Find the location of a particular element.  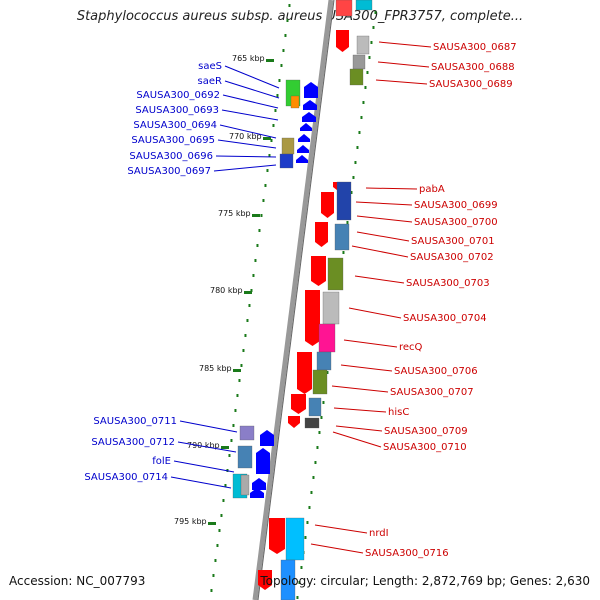

forward-gene-label: SAUSA300_0703 is located at coordinates (448, 283).